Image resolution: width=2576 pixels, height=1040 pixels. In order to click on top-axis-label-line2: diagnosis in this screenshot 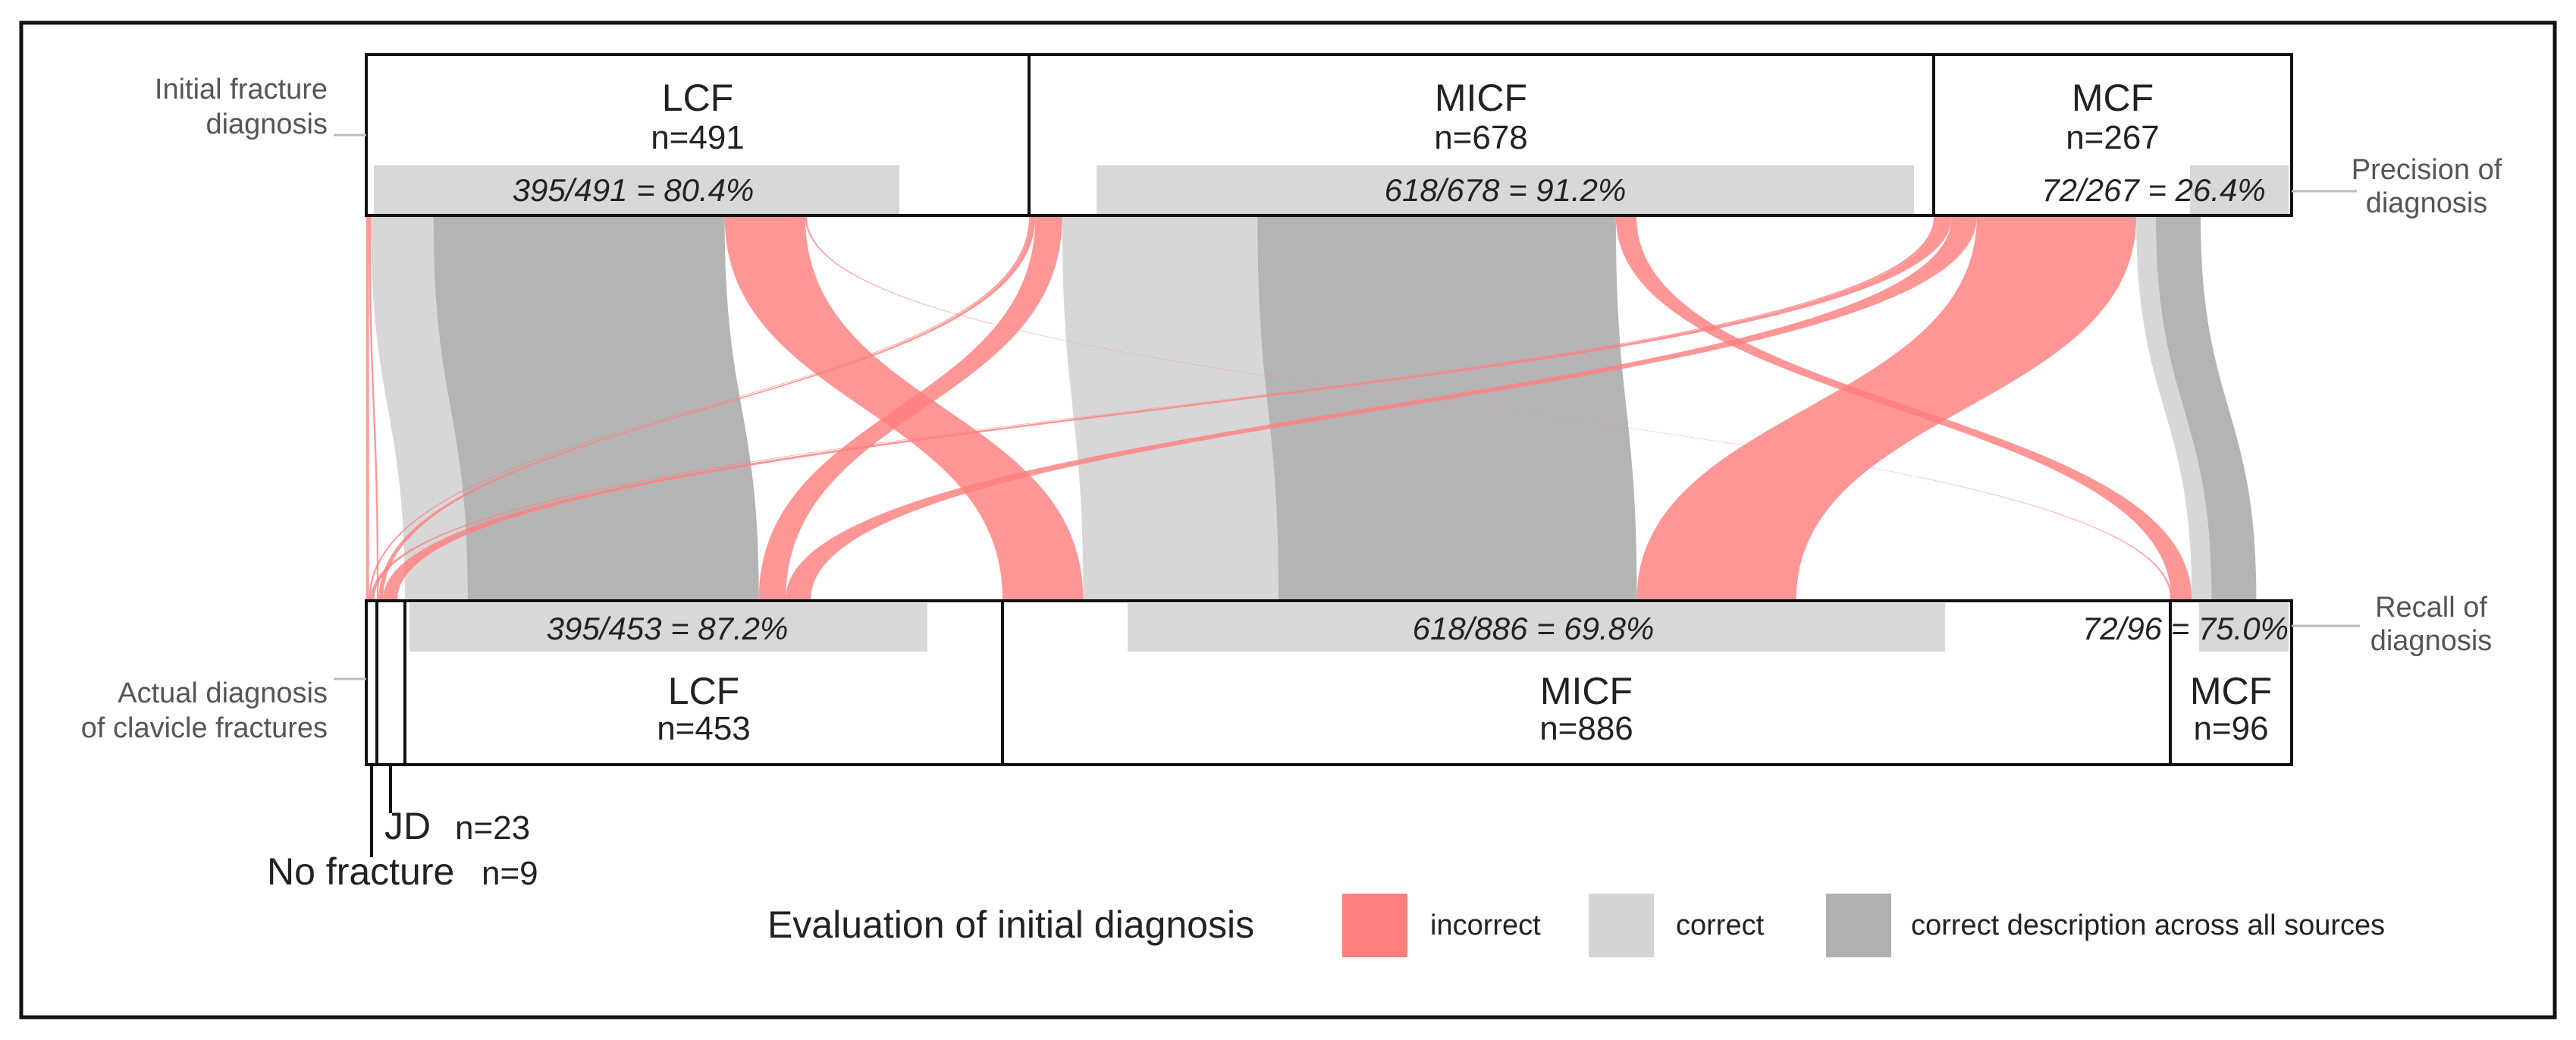, I will do `click(267, 124)`.